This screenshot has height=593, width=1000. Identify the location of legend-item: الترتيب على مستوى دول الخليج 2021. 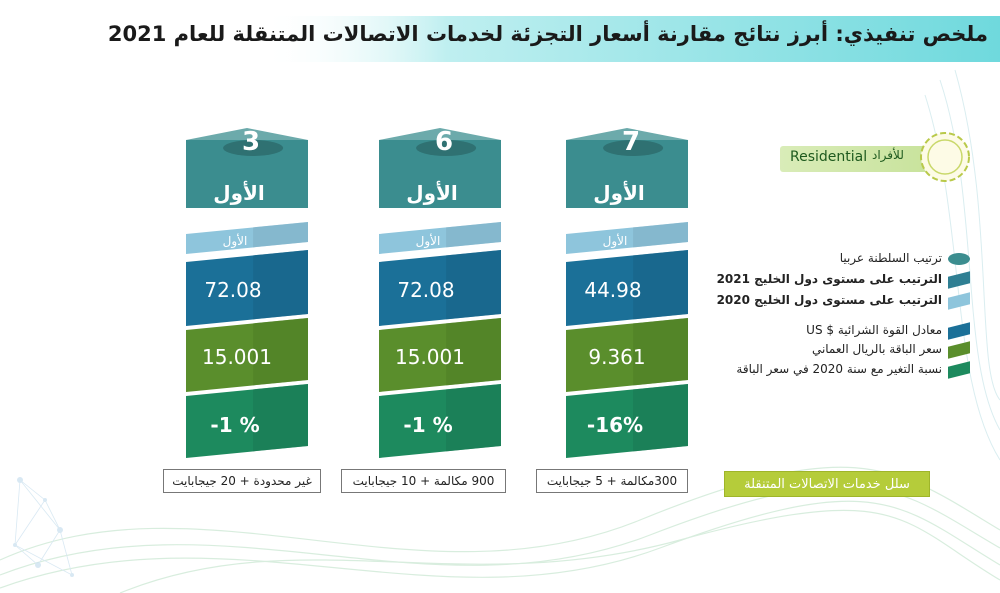
(843, 279).